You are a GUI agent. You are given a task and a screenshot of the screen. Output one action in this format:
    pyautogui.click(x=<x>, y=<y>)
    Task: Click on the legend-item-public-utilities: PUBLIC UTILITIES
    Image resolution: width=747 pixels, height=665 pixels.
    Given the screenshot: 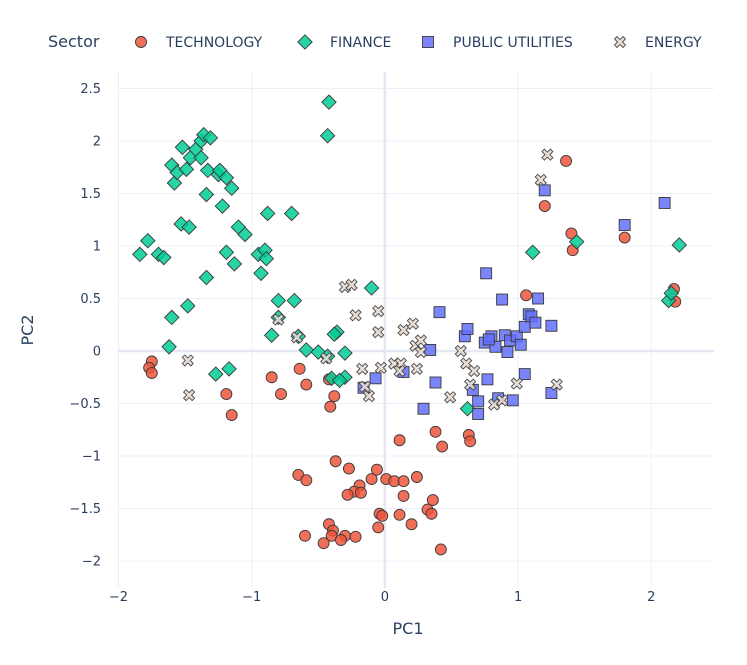 What is the action you would take?
    pyautogui.click(x=497, y=43)
    